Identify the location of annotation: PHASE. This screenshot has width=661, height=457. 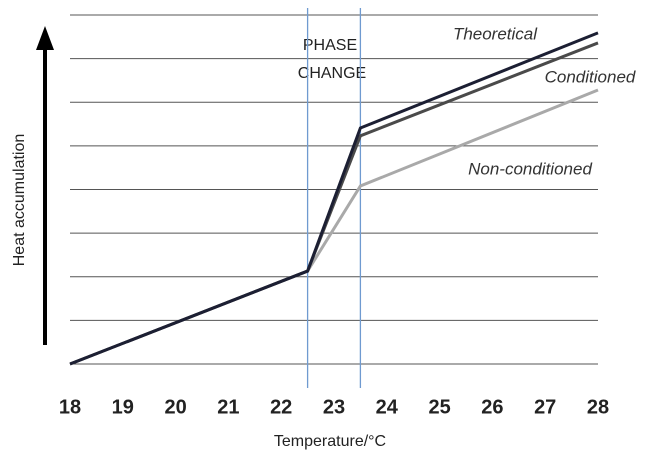
(330, 45).